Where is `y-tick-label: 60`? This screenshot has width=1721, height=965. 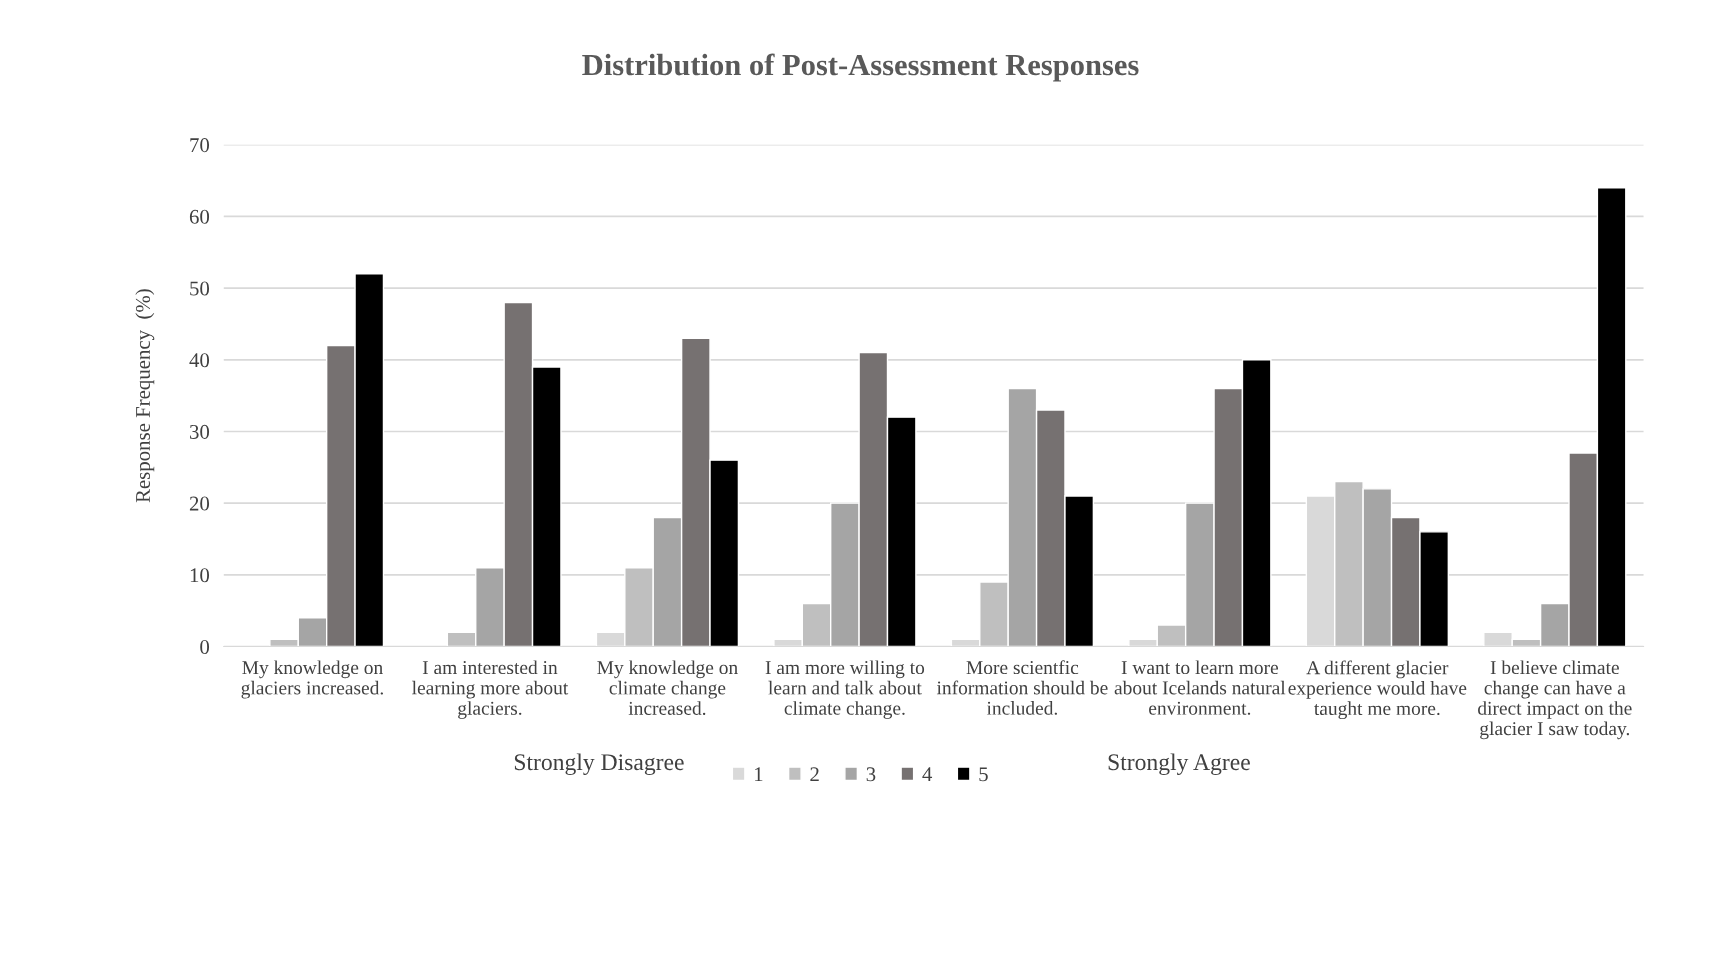
y-tick-label: 60 is located at coordinates (199, 216).